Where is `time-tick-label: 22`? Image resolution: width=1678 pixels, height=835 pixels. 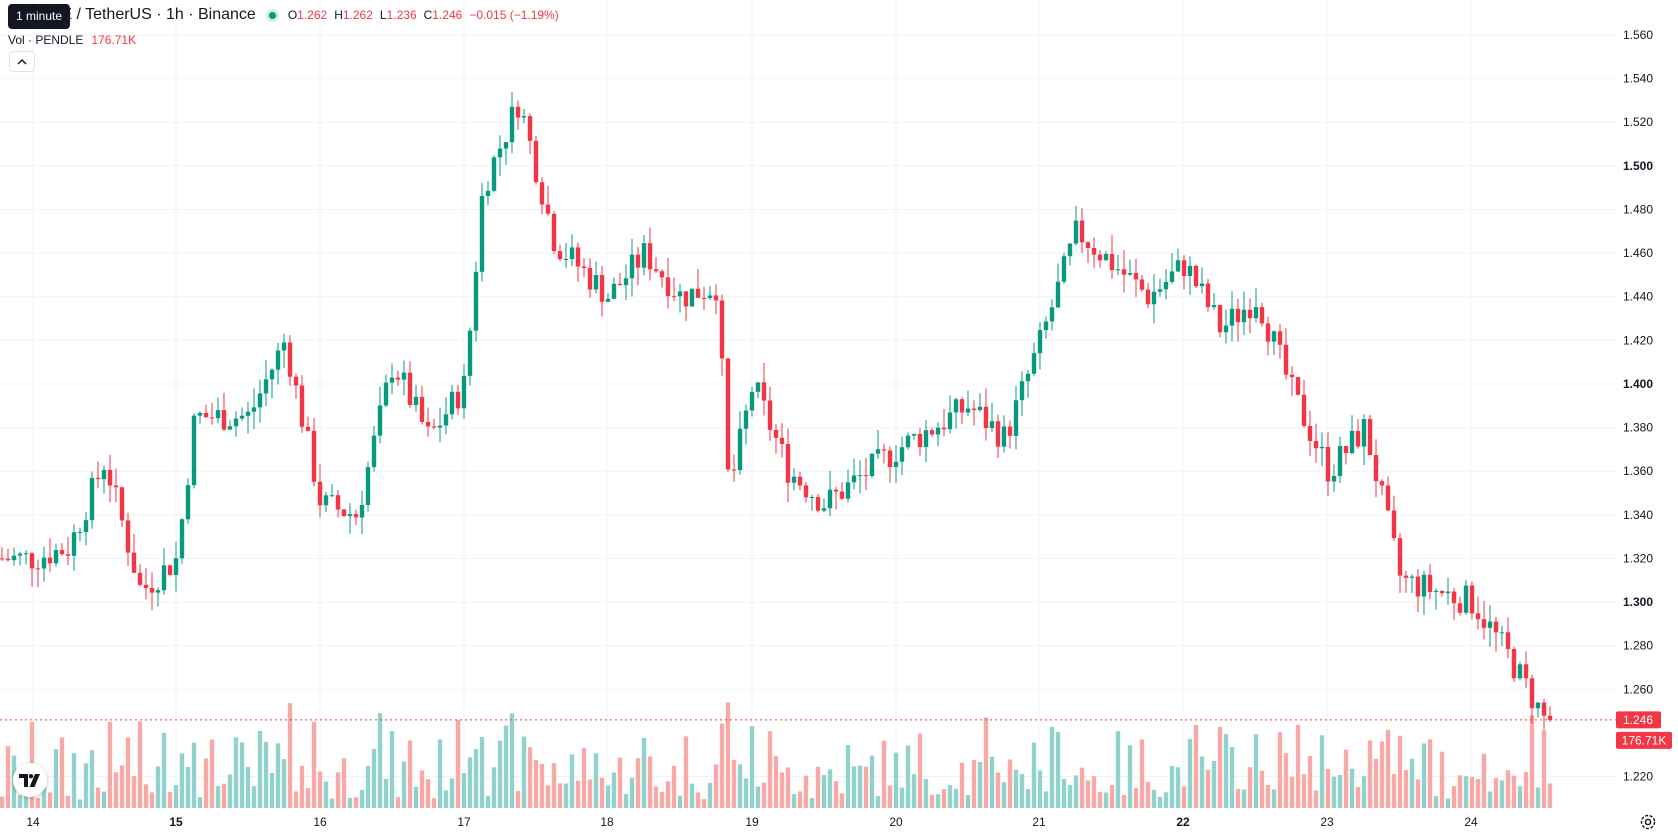
time-tick-label: 22 is located at coordinates (1183, 822).